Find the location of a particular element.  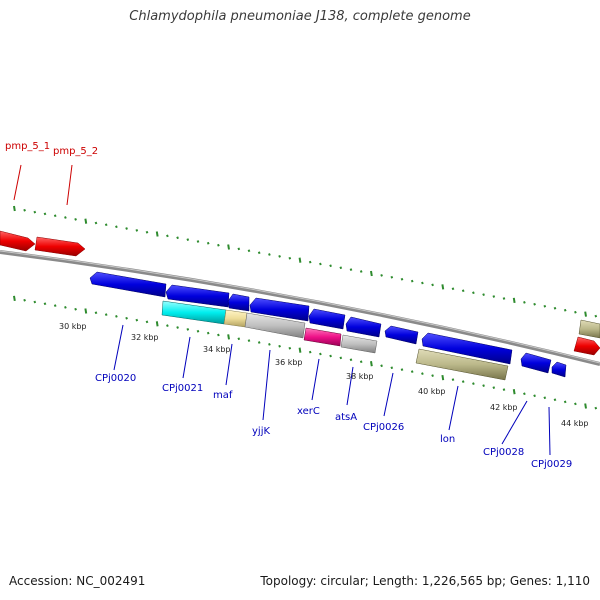

feature-khaki-block is located at coordinates (462, 364).